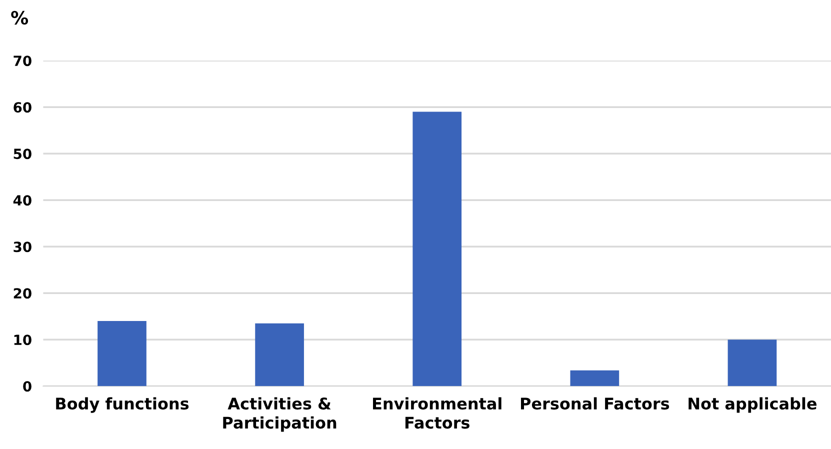 Image resolution: width=831 pixels, height=449 pixels. What do you see at coordinates (22, 200) in the screenshot?
I see `y-tick-label: 40` at bounding box center [22, 200].